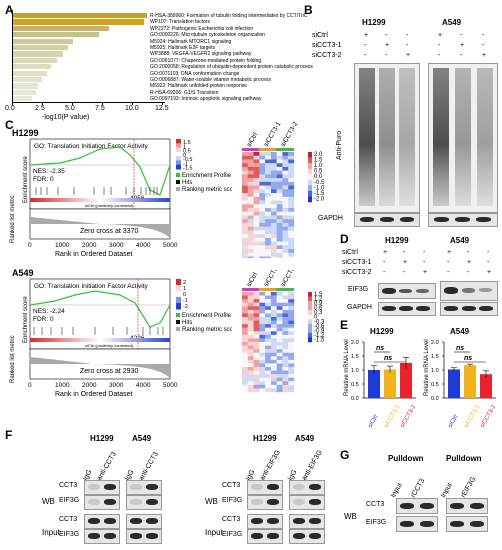 The image size is (502, 550). I want to click on c-heat-scale-label: -0.5, so click(319, 183).